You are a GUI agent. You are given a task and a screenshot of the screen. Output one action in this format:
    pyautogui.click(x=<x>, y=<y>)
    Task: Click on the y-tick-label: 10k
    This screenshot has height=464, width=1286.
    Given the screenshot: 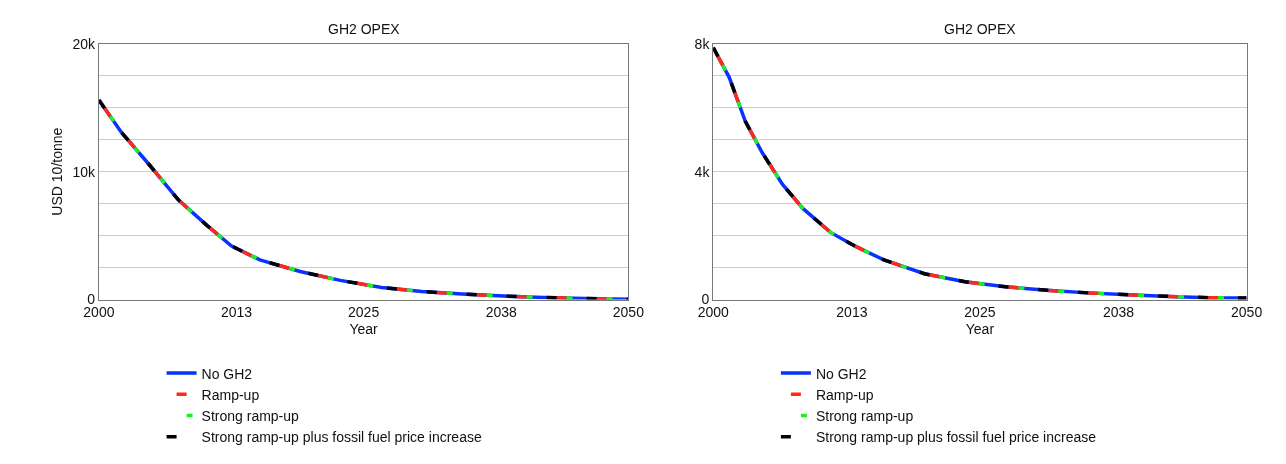 What is the action you would take?
    pyautogui.click(x=84, y=171)
    